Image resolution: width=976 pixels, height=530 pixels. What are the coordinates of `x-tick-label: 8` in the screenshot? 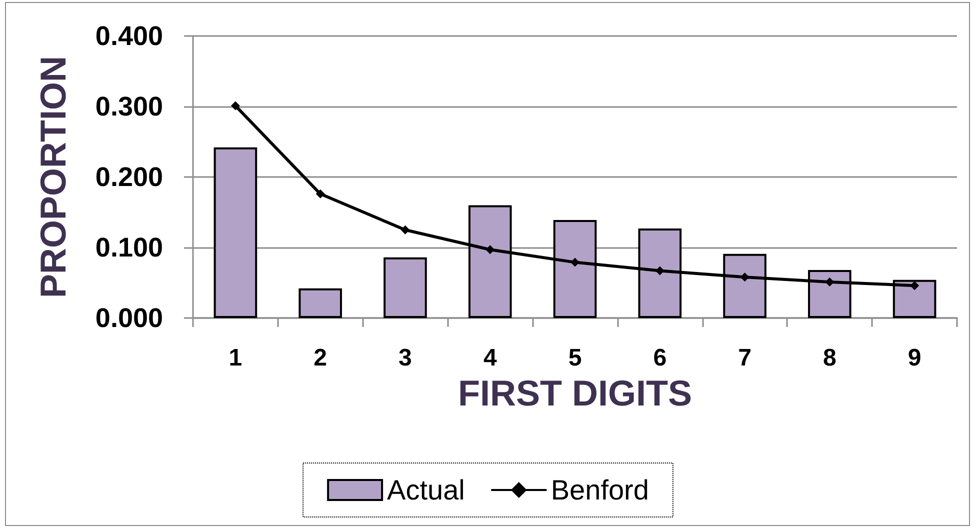 It's located at (829, 358).